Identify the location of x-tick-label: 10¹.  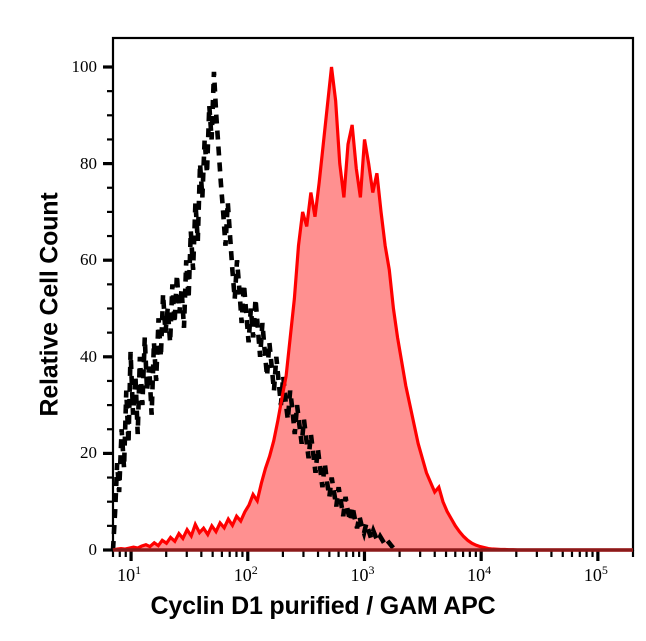
(129, 574).